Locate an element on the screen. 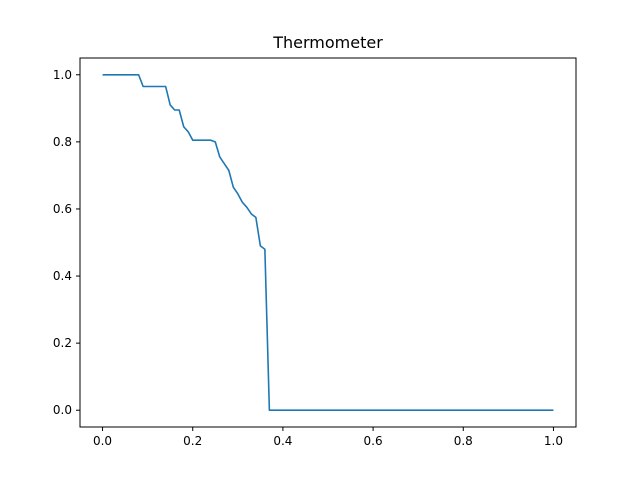 The image size is (640, 480). x-tick-label: 0.8 is located at coordinates (463, 441).